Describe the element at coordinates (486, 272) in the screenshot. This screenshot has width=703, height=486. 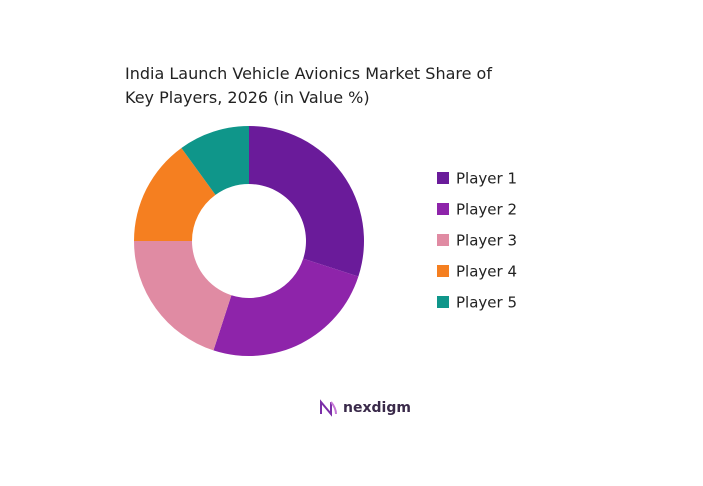
I see `legend-label: Player 4` at that location.